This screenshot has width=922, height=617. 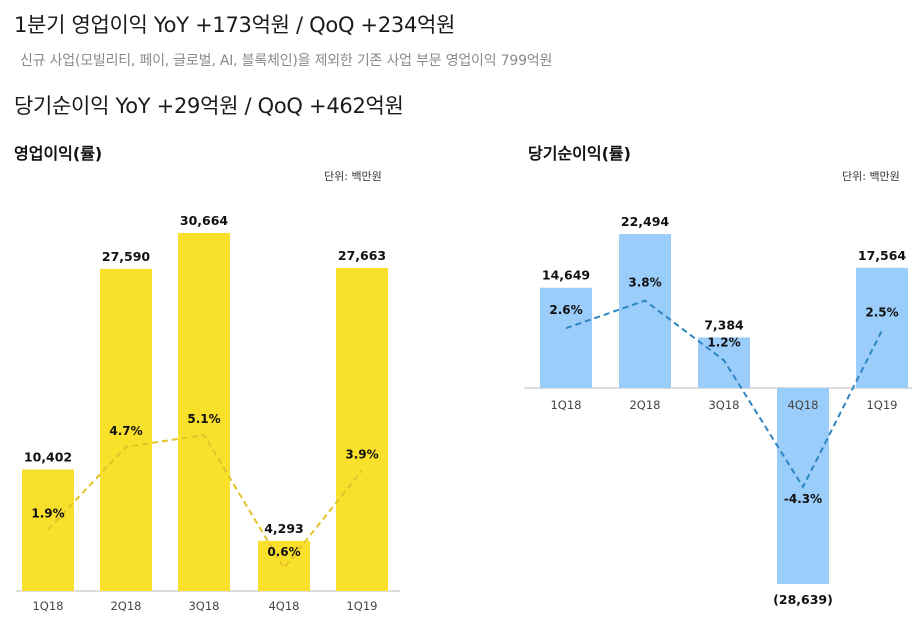 I want to click on operating-profit-margin-line, so click(x=205, y=501).